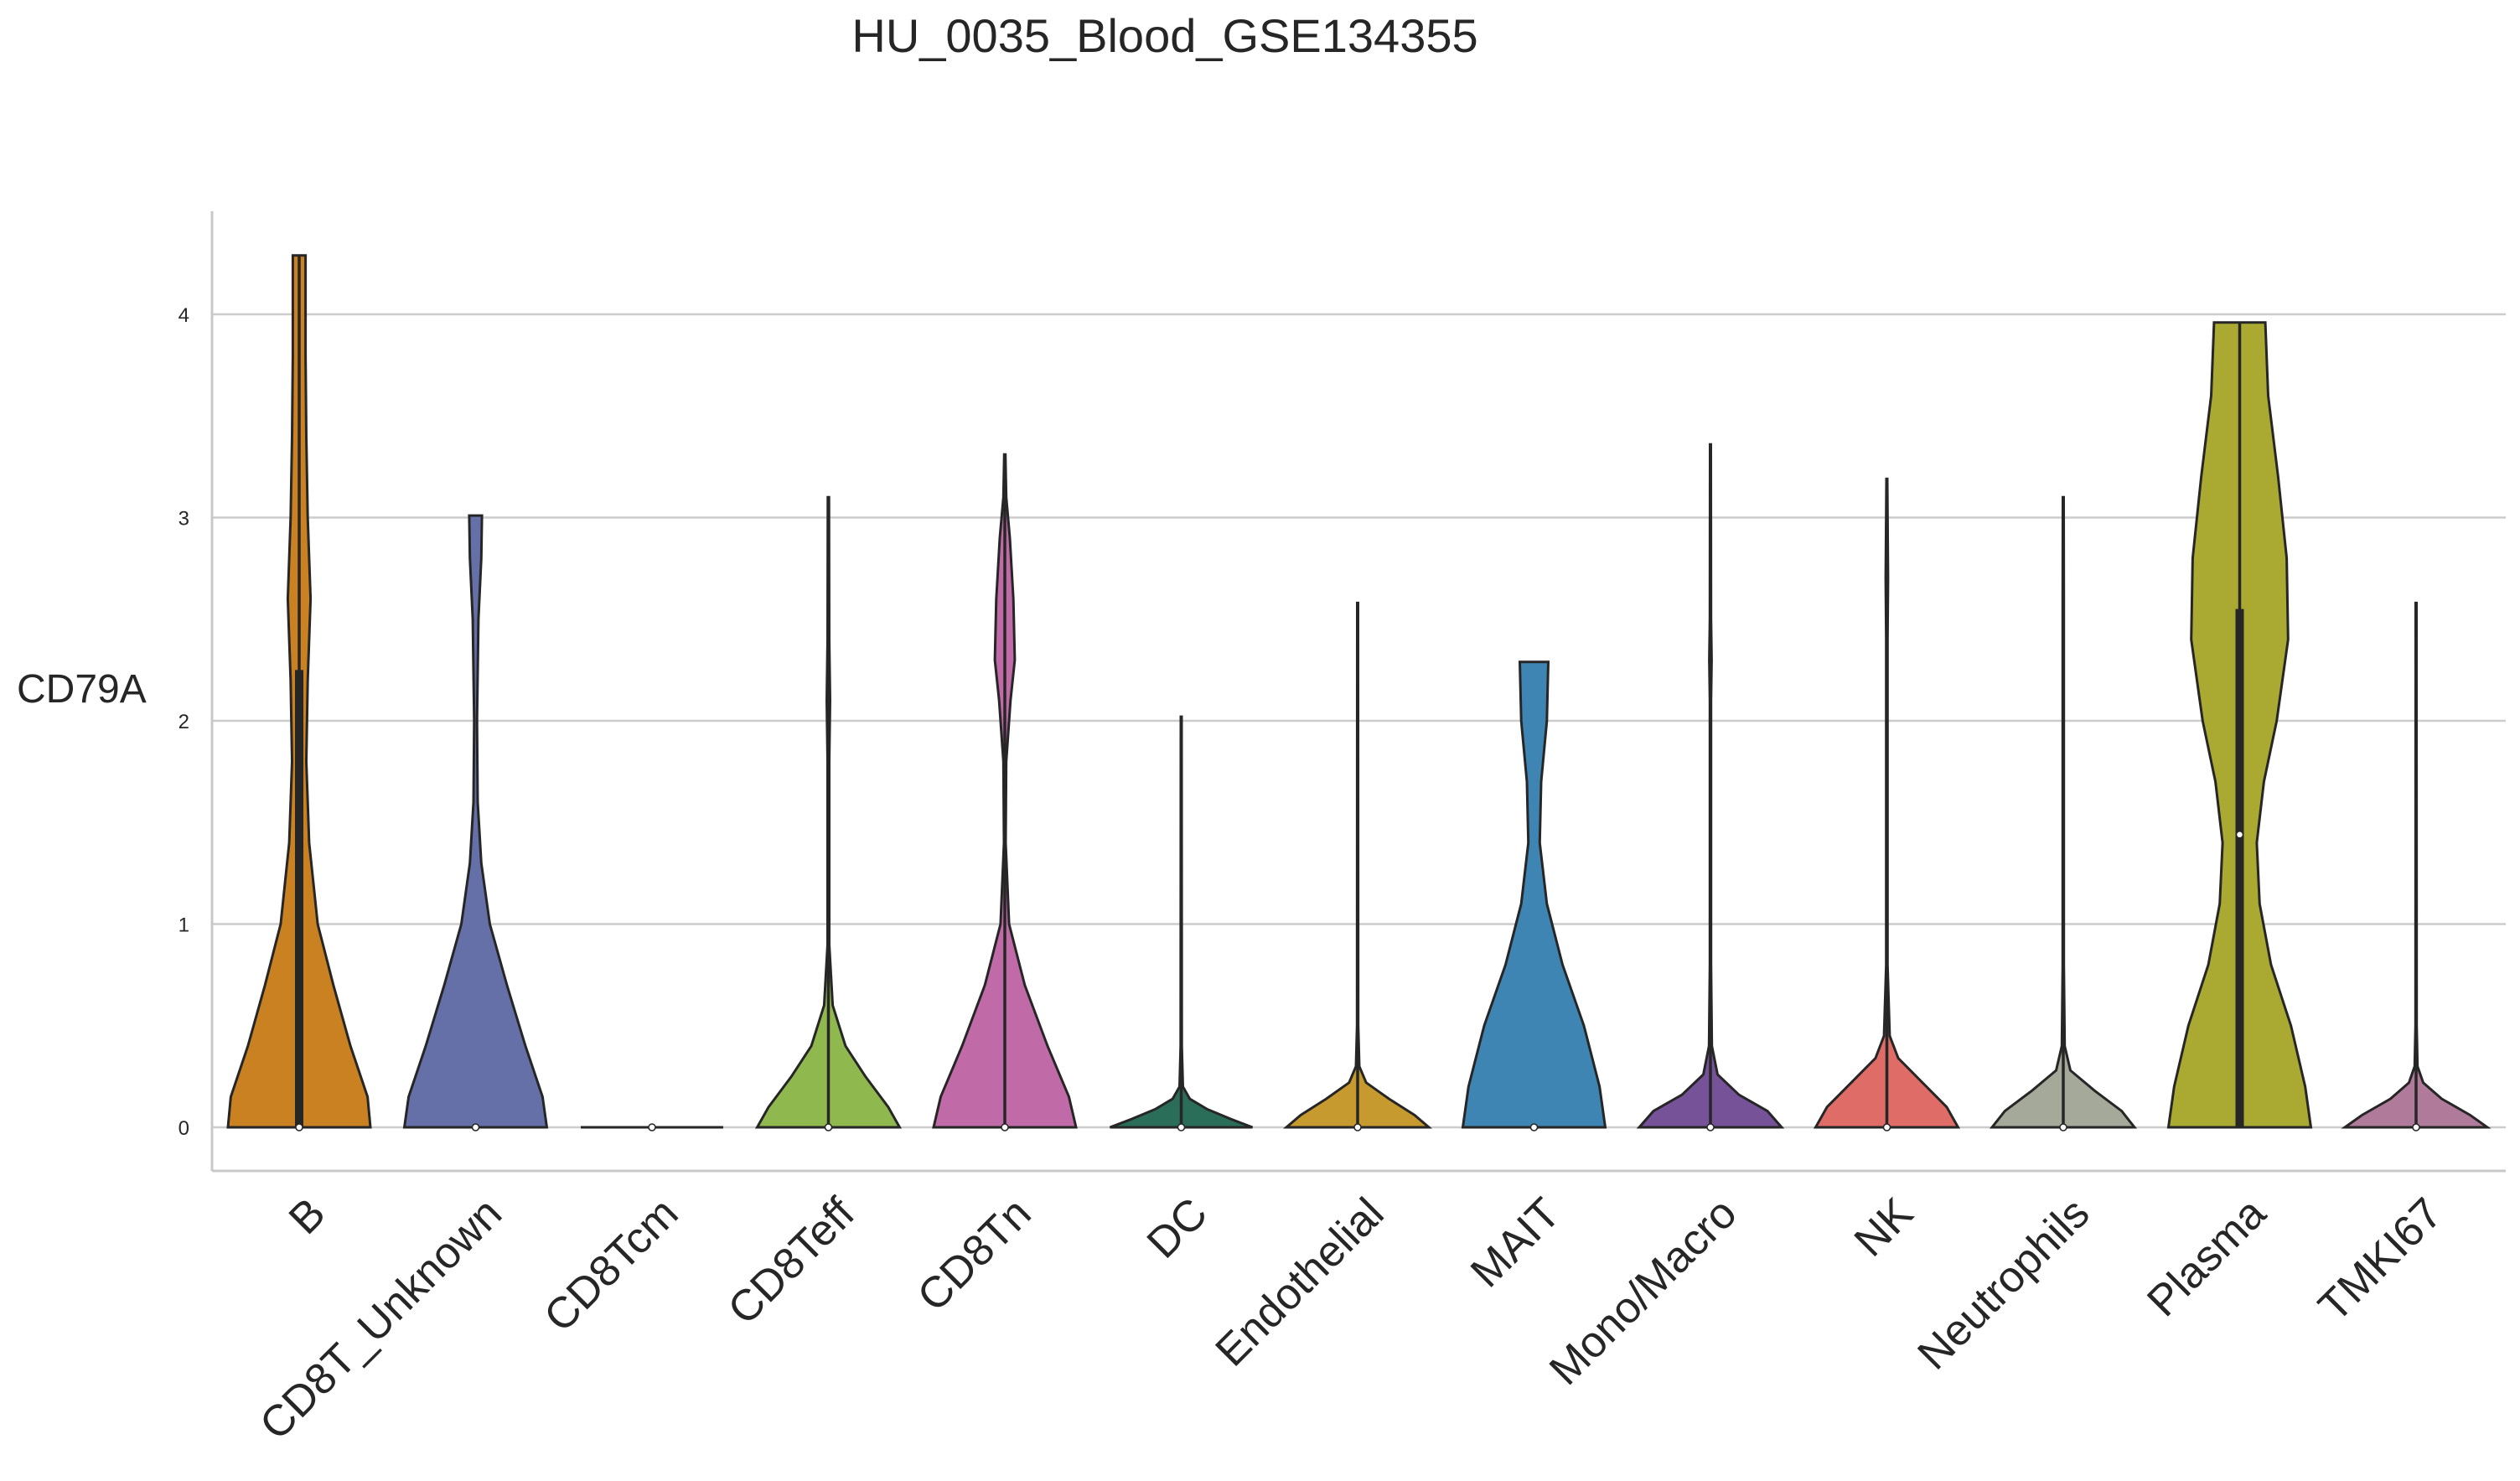  Describe the element at coordinates (184, 925) in the screenshot. I see `y-tick-label-1: 1` at that location.